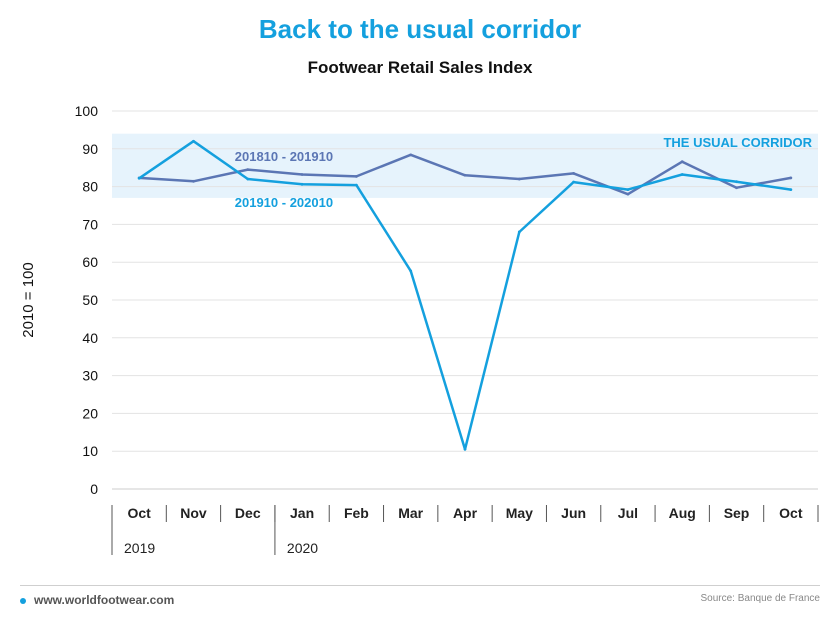  I want to click on series-label-prior: 201810 - 201910, so click(284, 156).